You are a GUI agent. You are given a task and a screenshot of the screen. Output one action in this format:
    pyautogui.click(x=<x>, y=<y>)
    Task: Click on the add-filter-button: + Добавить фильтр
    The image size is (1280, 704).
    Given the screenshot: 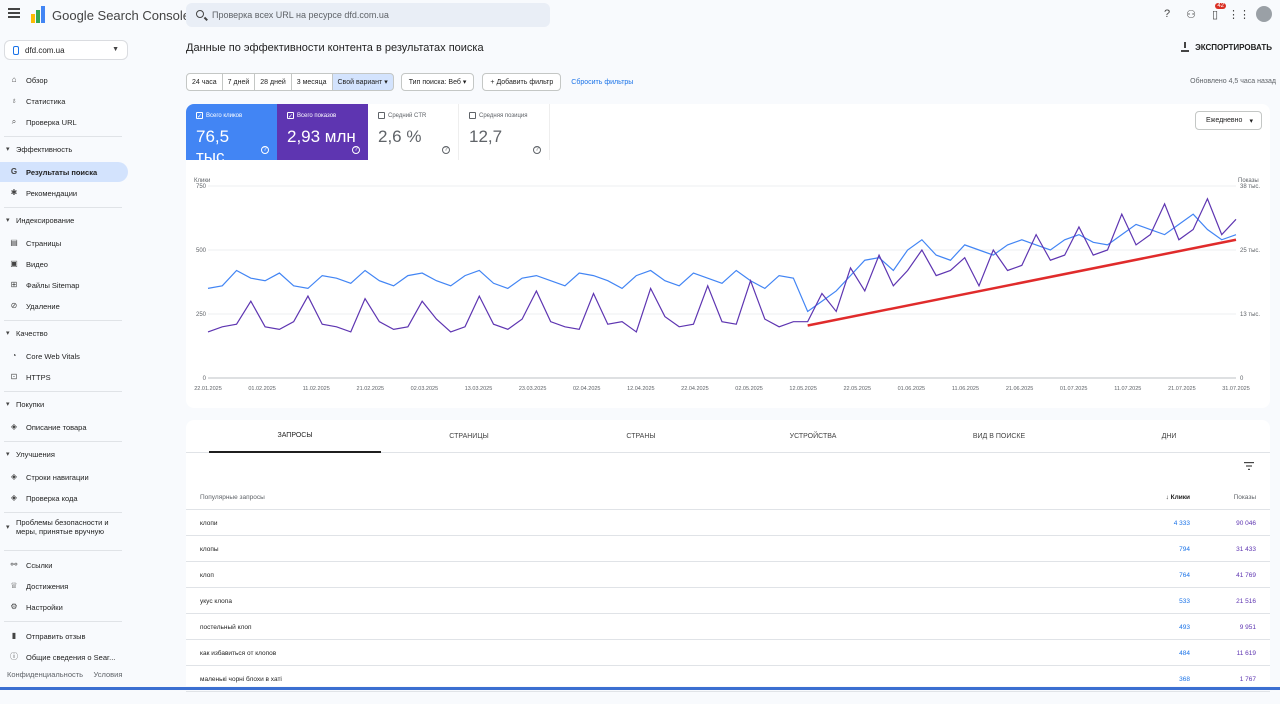 What is the action you would take?
    pyautogui.click(x=522, y=82)
    